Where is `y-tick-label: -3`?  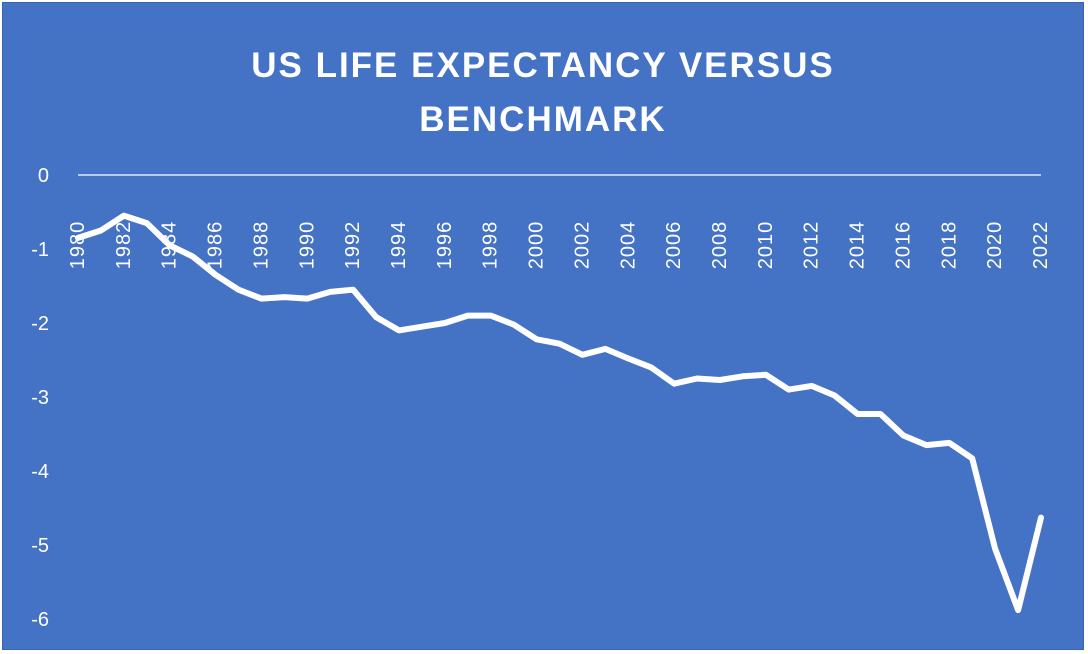
y-tick-label: -3 is located at coordinates (40, 398).